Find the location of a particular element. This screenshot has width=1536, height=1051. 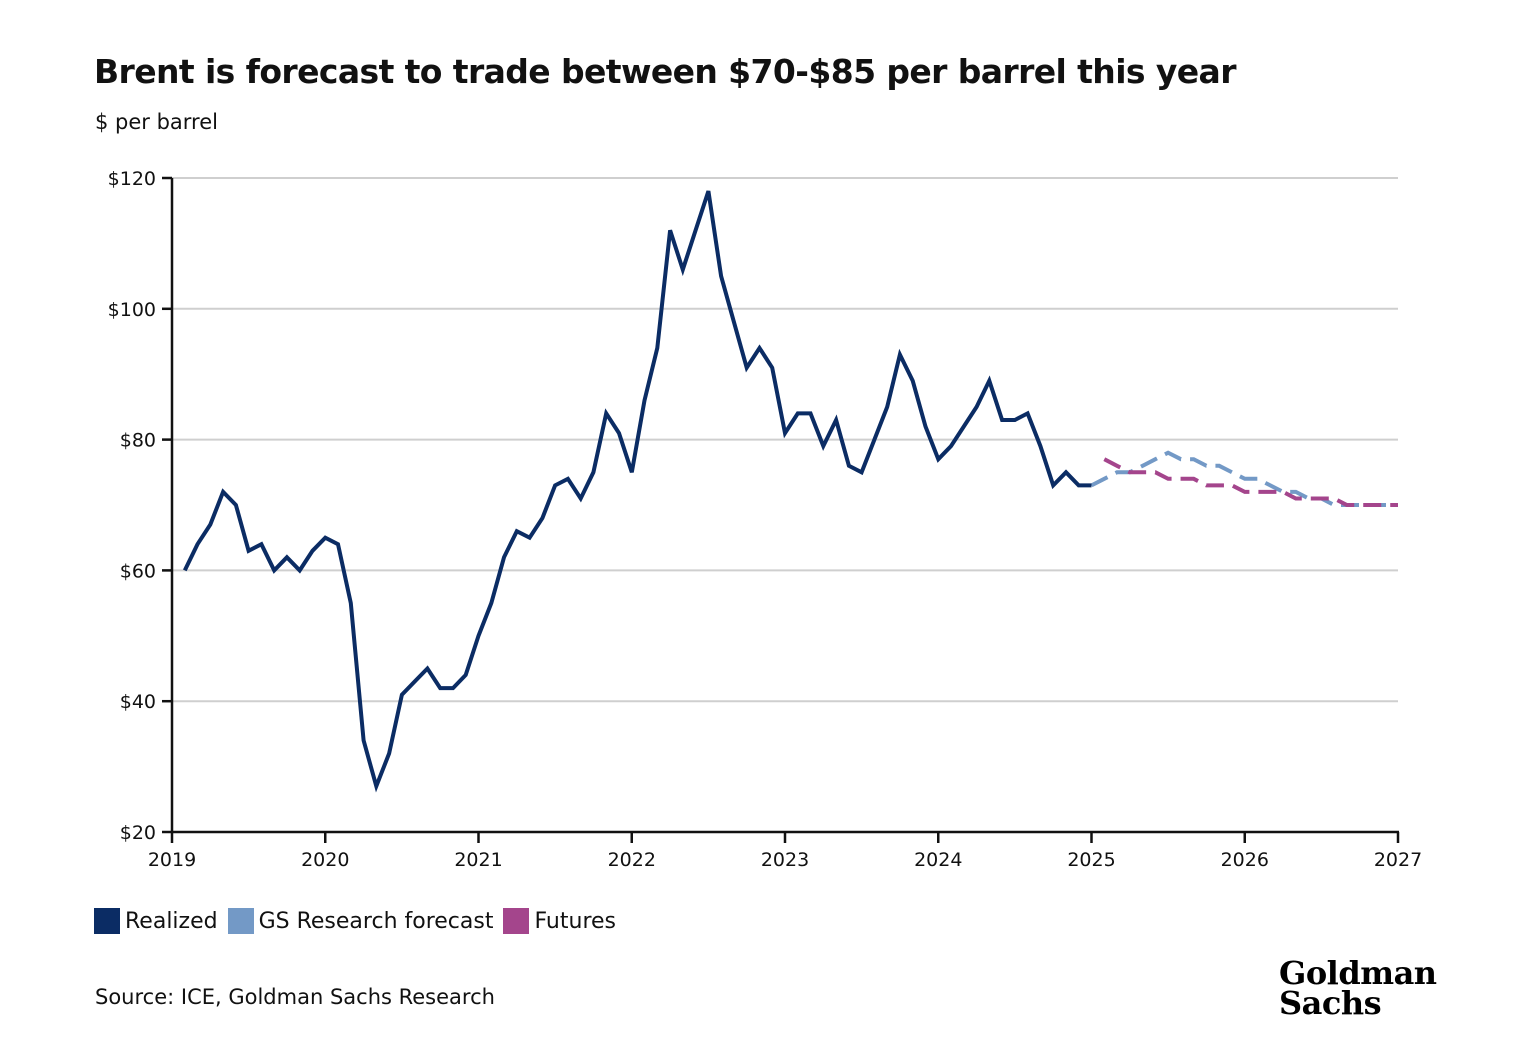

series-line-gs-forecast is located at coordinates (1244, 478).